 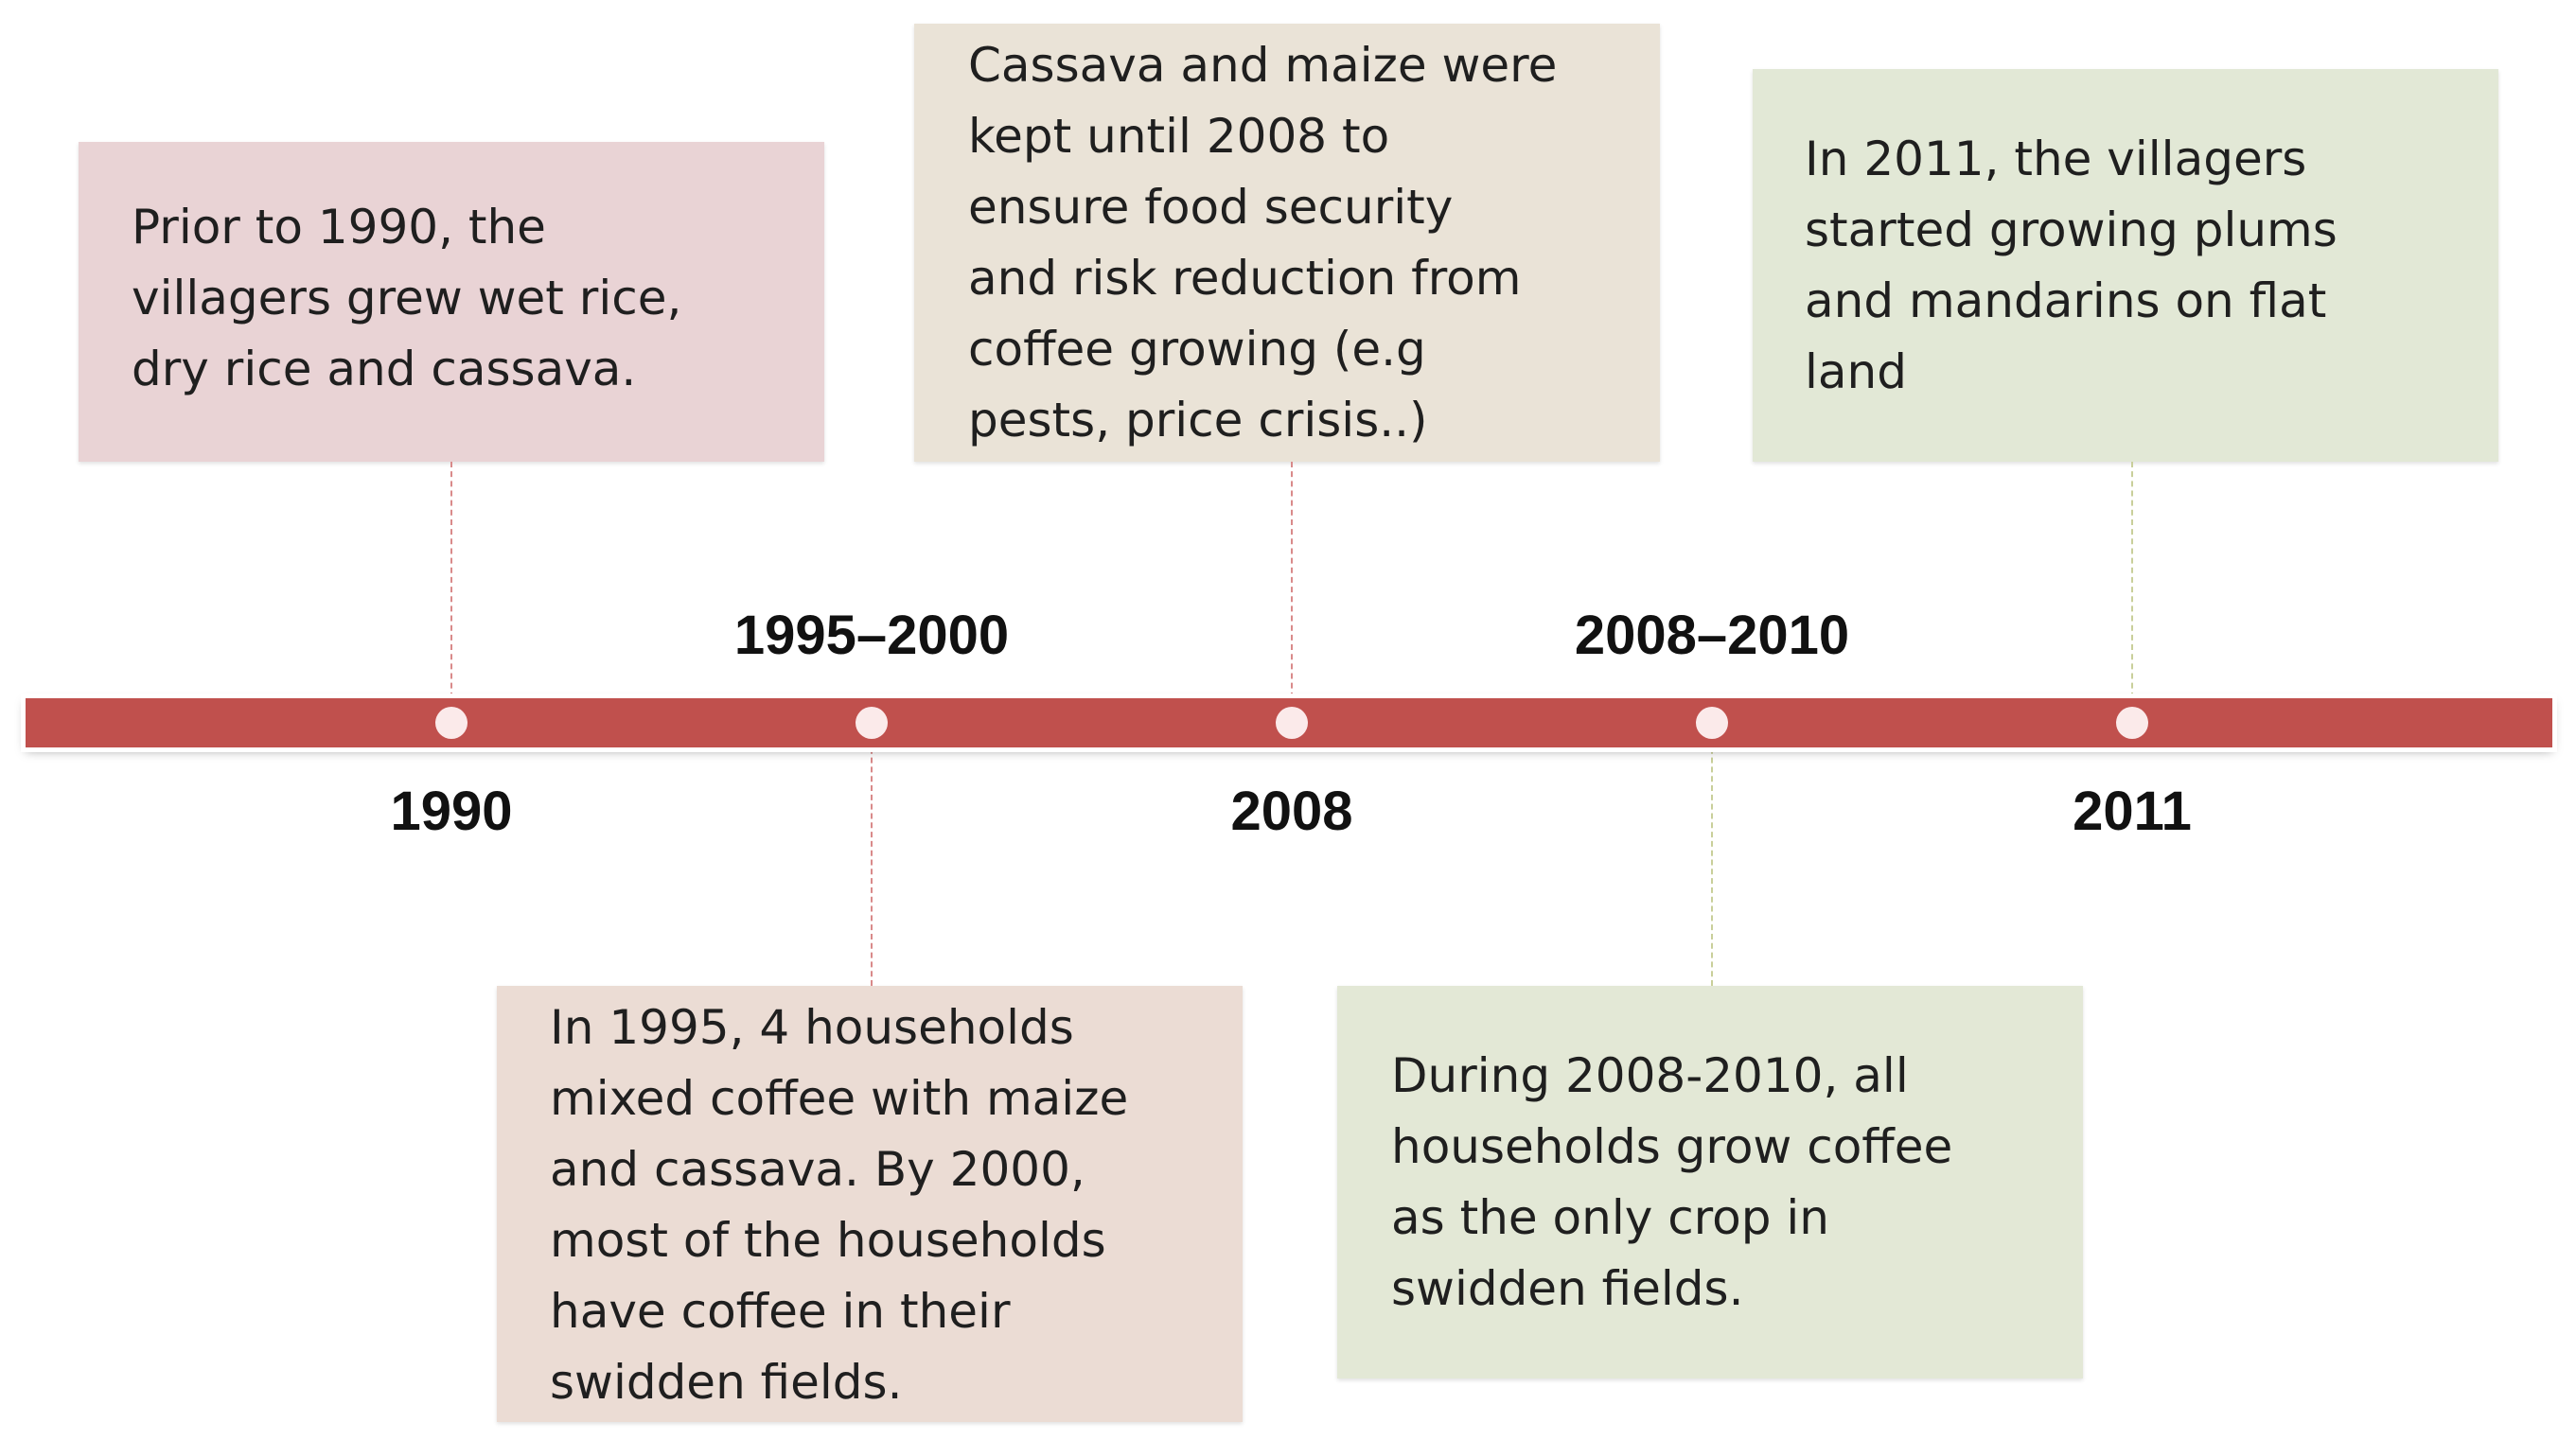 What do you see at coordinates (1292, 723) in the screenshot?
I see `timeline-node-2008` at bounding box center [1292, 723].